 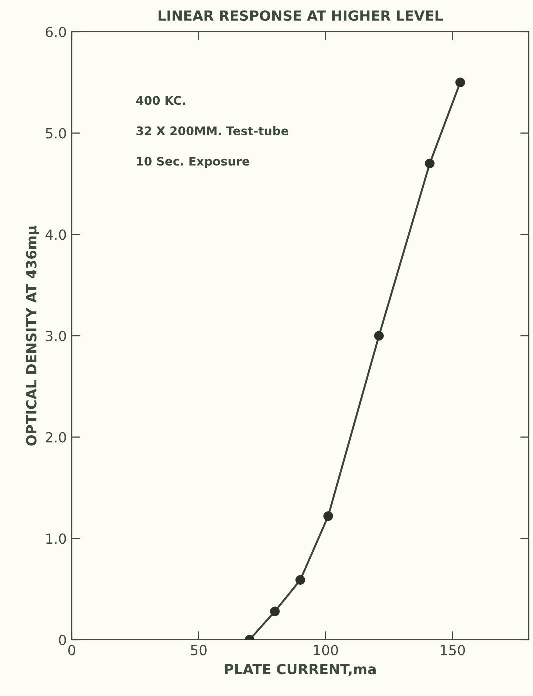 I want to click on y-tick-label: 1.0, so click(x=56, y=539).